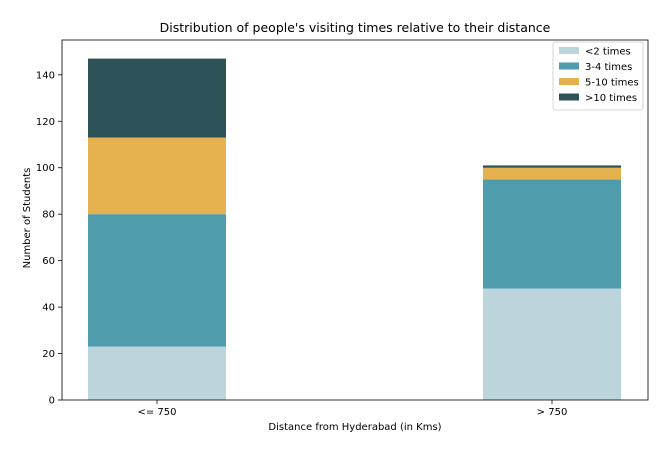  Describe the element at coordinates (48, 354) in the screenshot. I see `y-tick-label: 20` at that location.